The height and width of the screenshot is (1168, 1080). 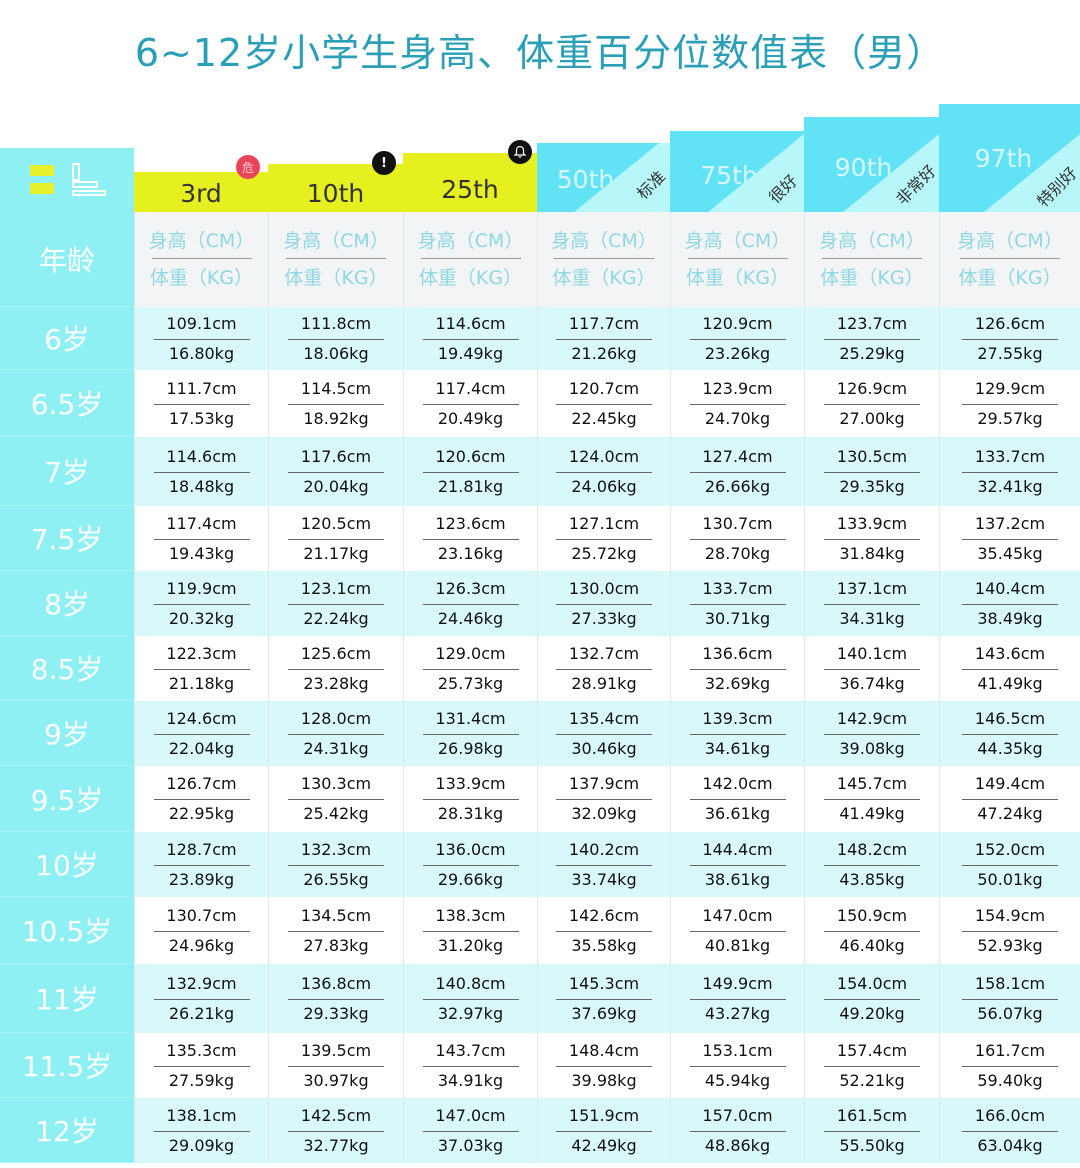 What do you see at coordinates (336, 388) in the screenshot?
I see `height-value: 114.5cm` at bounding box center [336, 388].